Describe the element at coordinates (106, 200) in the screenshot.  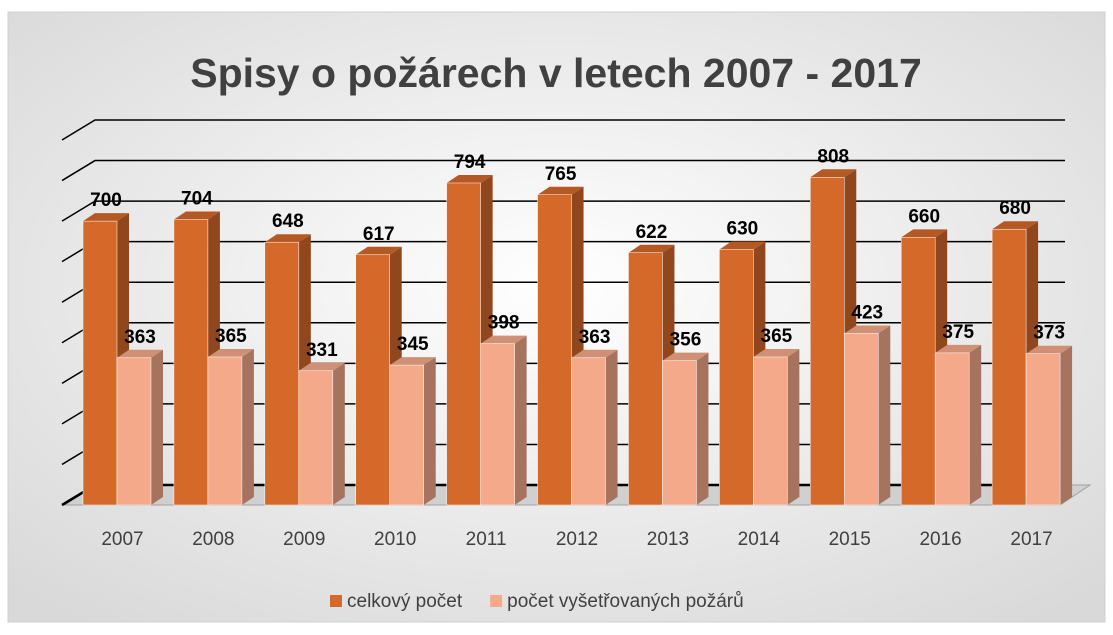
I see `data-label: 700` at that location.